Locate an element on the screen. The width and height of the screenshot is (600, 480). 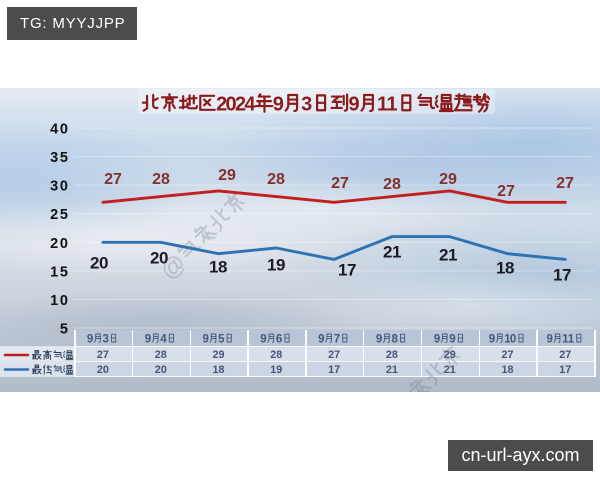
svg-text: 8 is located at coordinates (394, 339).